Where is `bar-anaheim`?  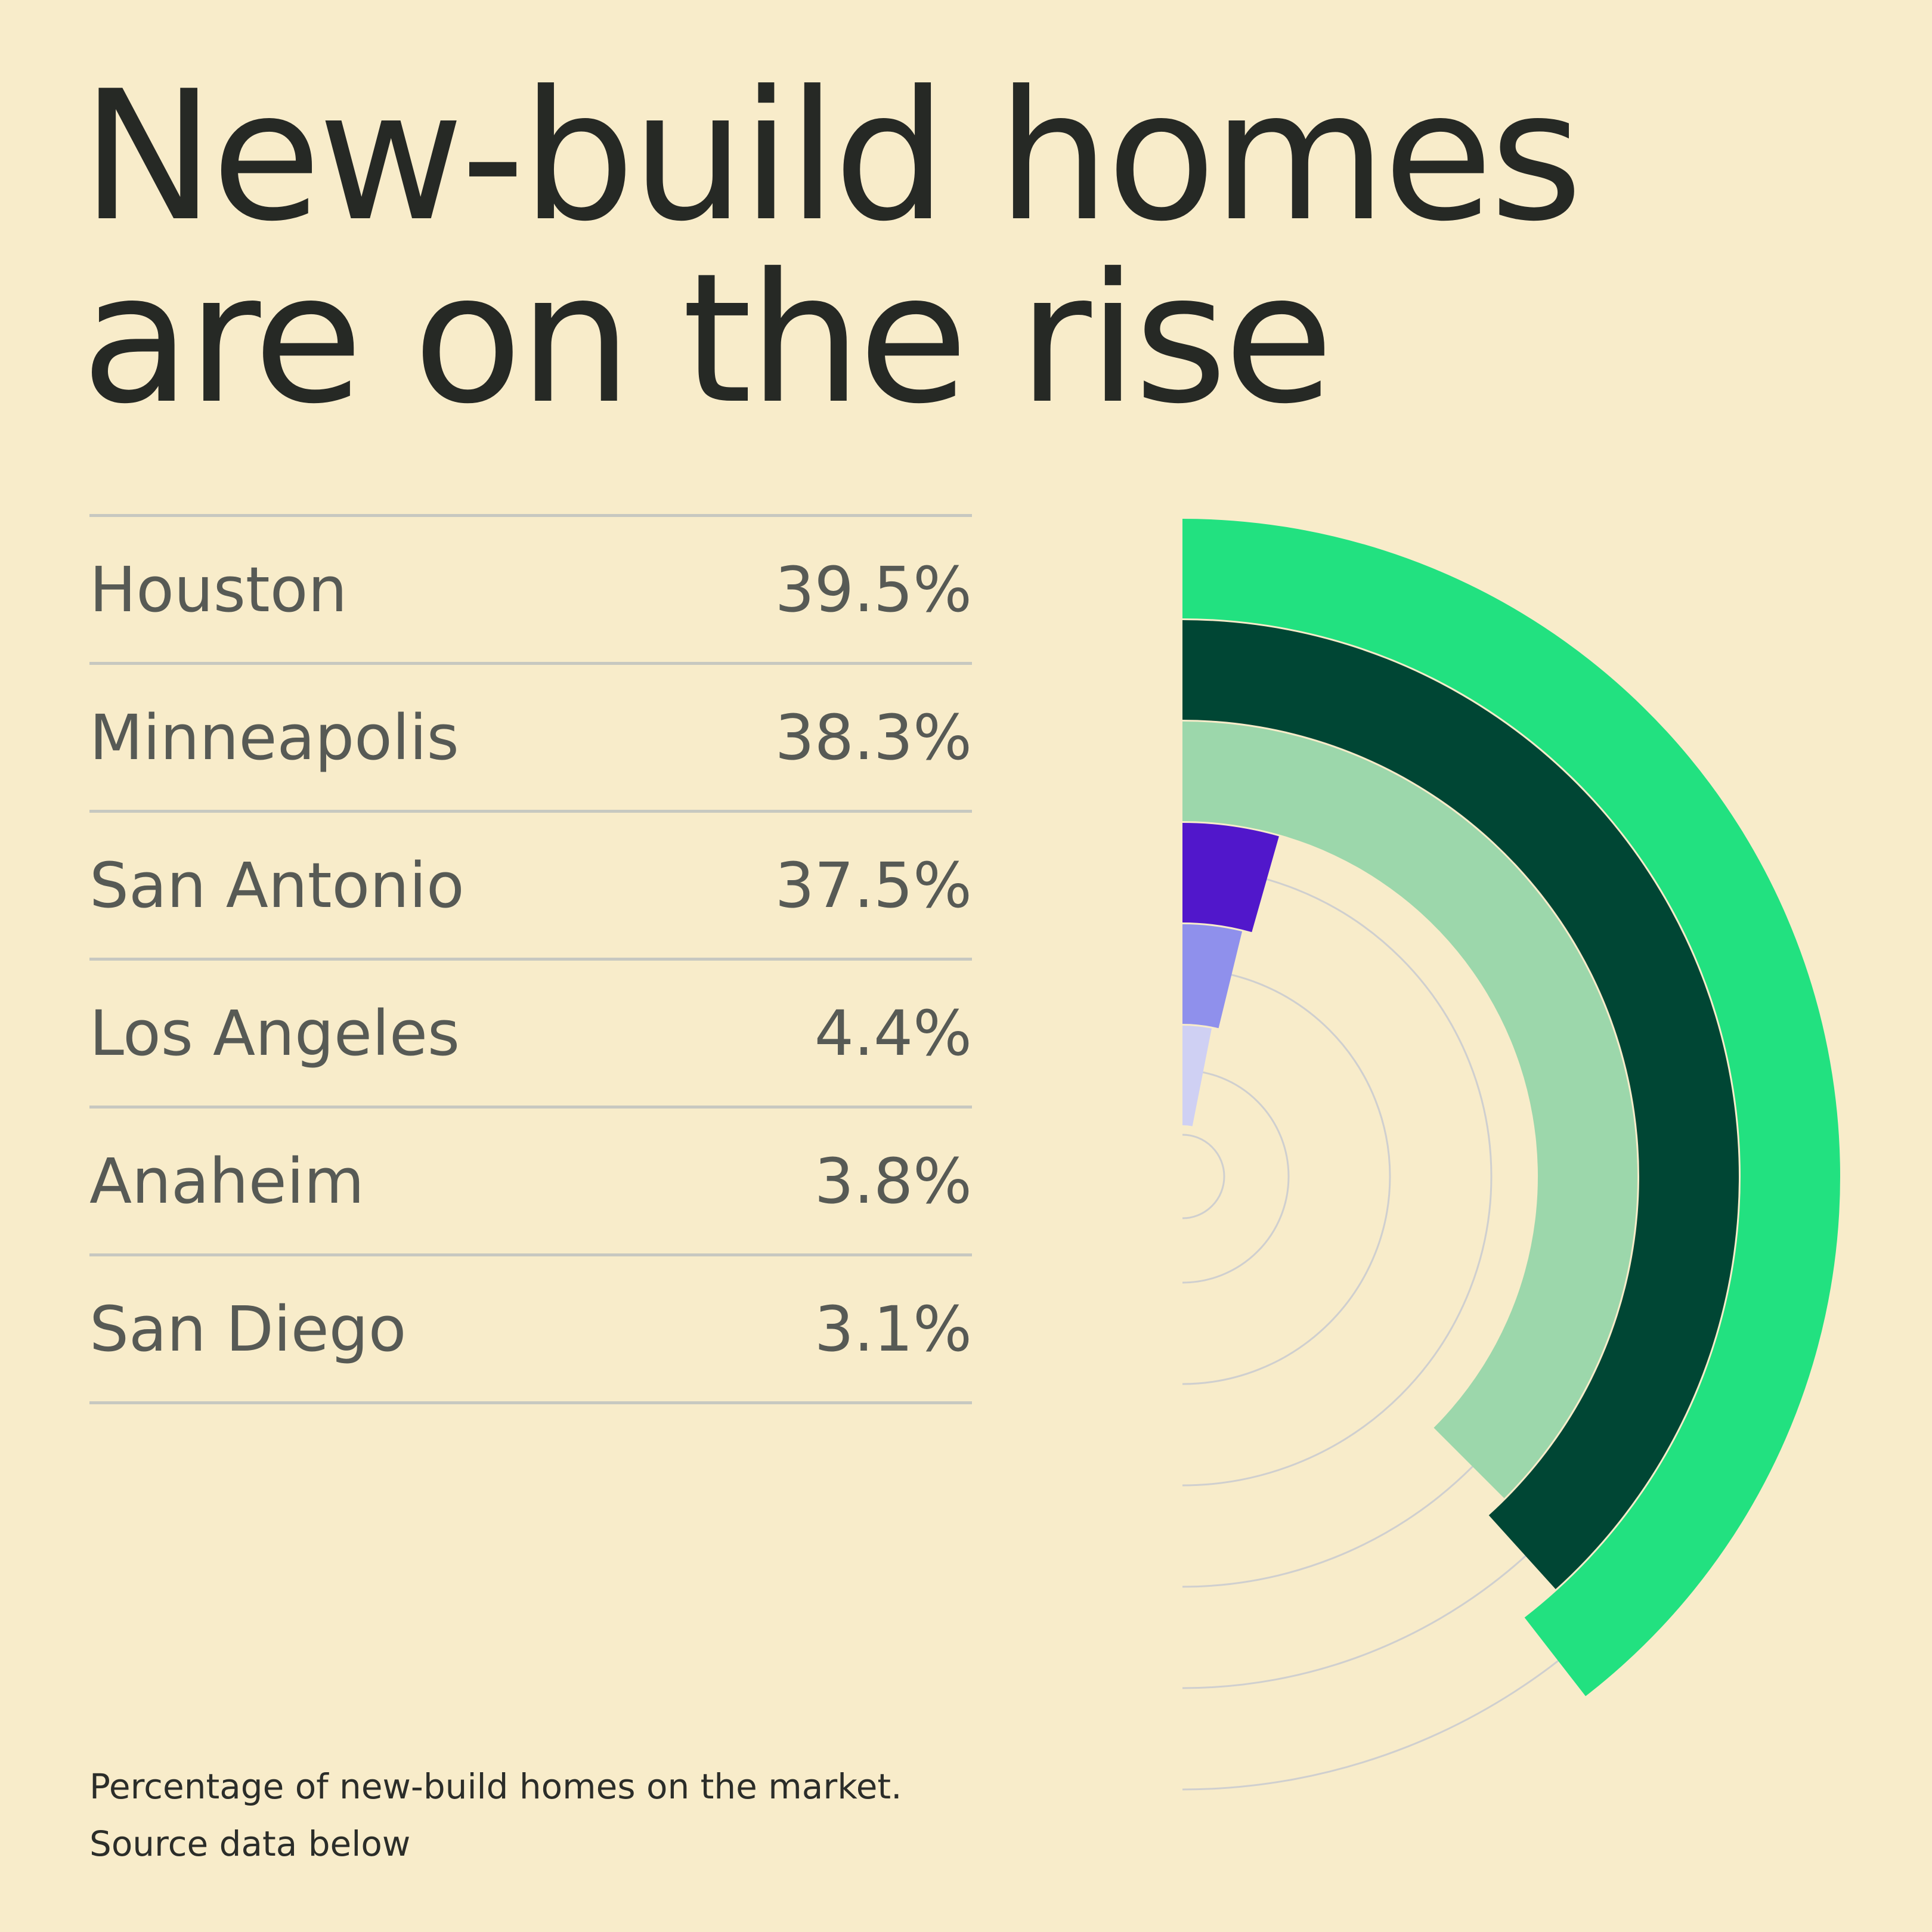
bar-anaheim is located at coordinates (1212, 977).